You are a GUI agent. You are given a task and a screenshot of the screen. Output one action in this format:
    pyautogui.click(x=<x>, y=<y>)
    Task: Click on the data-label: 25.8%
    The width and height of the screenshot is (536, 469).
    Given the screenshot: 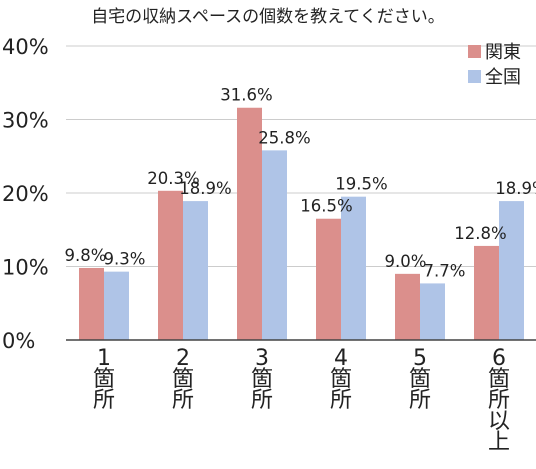 What is the action you would take?
    pyautogui.click(x=284, y=137)
    